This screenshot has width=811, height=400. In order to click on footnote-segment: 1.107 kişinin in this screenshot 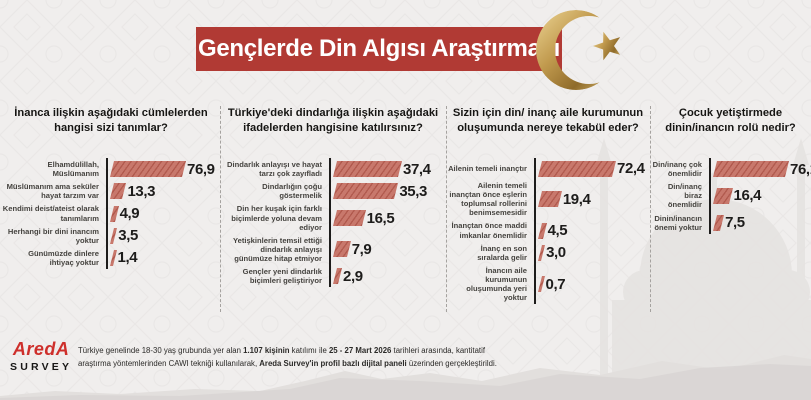, I will do `click(266, 350)`.